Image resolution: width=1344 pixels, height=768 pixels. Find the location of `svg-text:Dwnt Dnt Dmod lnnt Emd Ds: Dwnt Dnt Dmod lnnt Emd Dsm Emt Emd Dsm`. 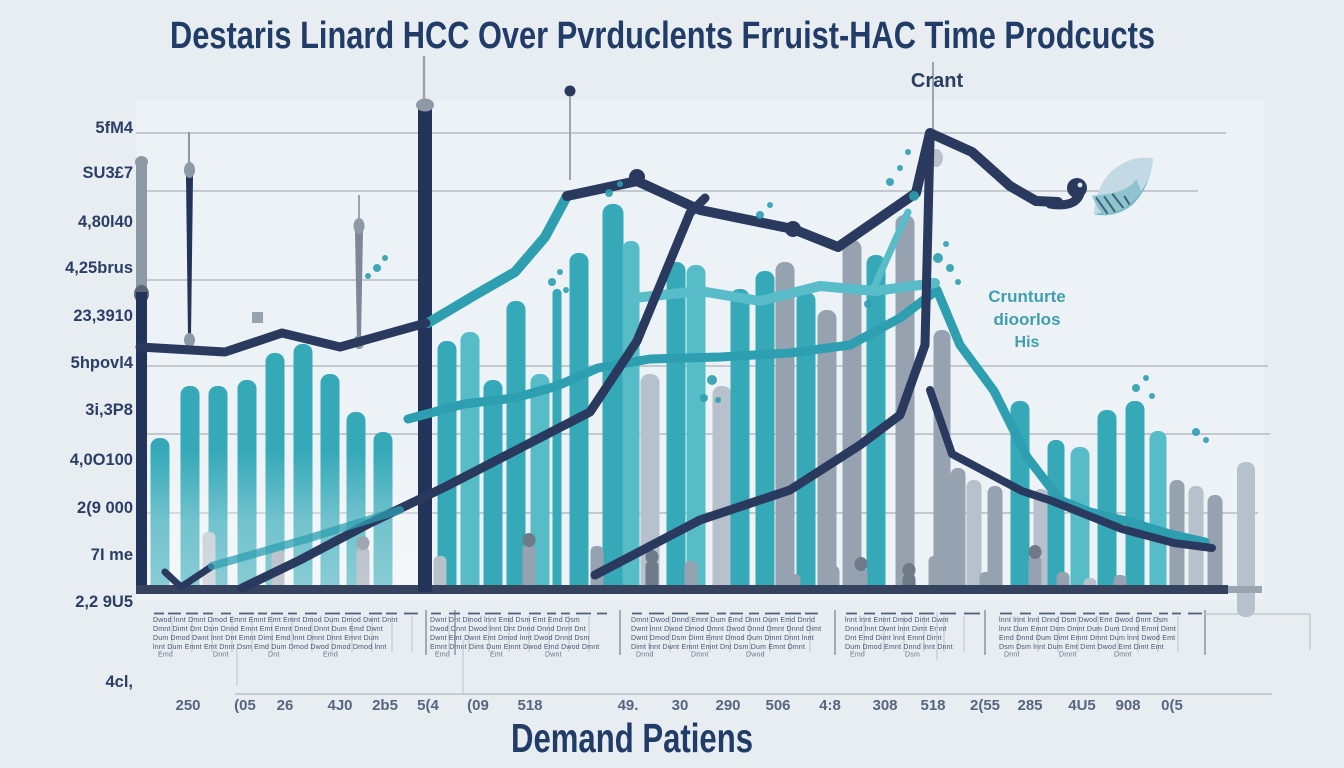

svg-text:Dwnt Dnt Dmod lnnt Emd Ds: Dwnt Dnt Dmod lnnt Emd Dsm Emt Emd Dsm is located at coordinates (505, 620).